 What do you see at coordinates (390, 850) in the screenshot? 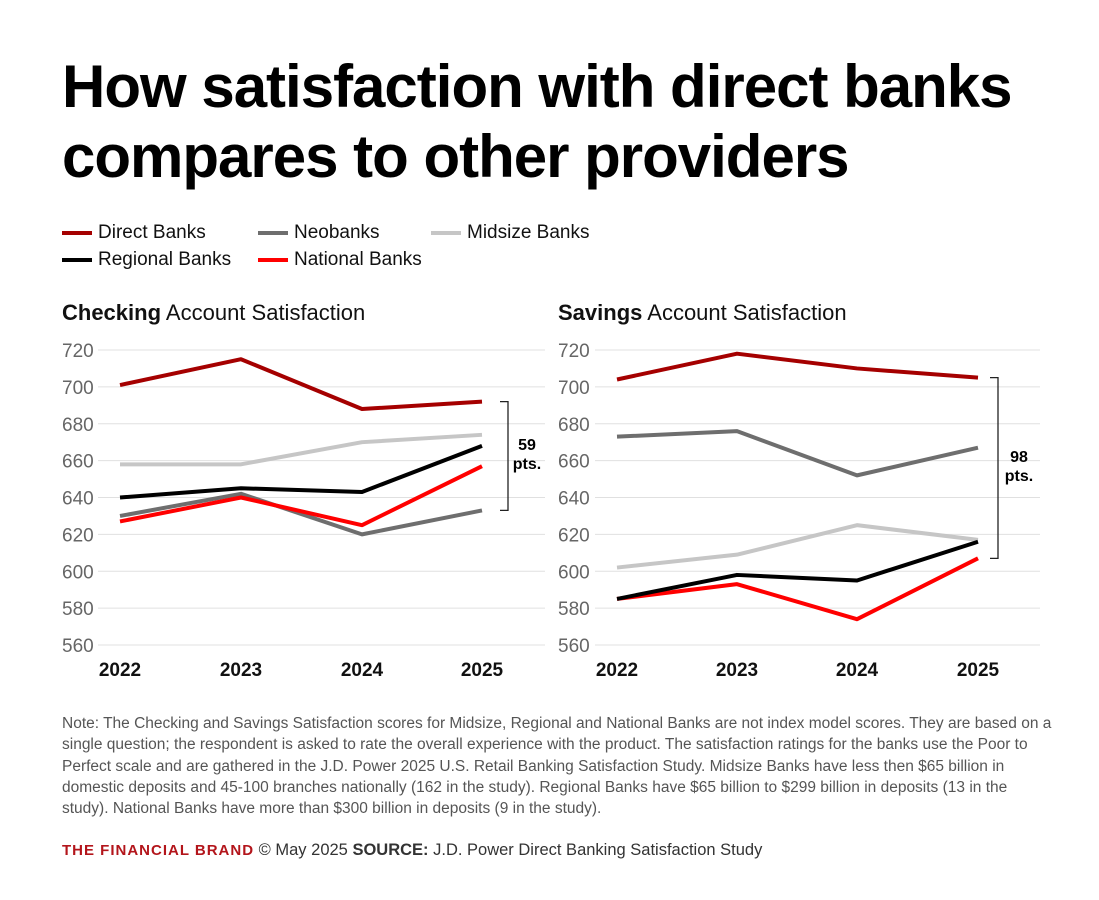
I see `source-label: SOURCE:` at bounding box center [390, 850].